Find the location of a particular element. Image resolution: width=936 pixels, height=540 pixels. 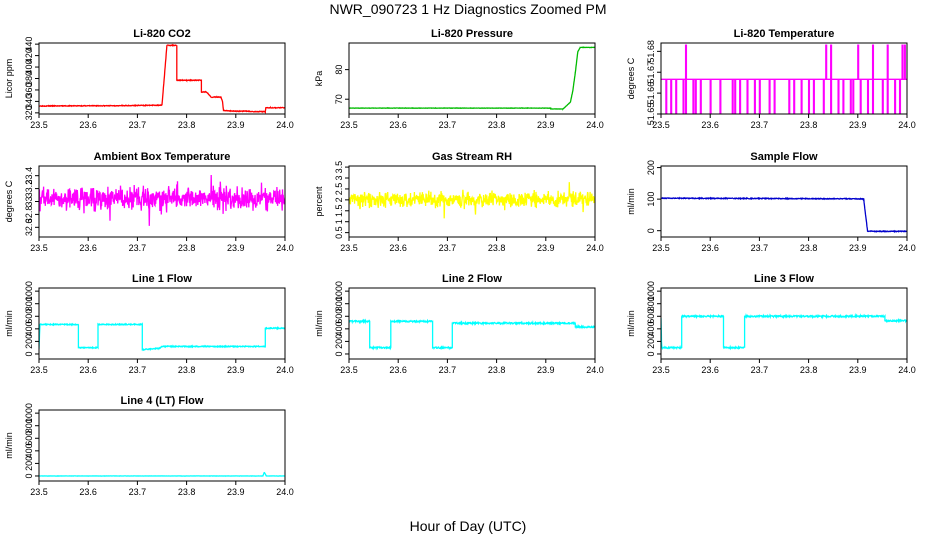

y-tick-label: 32.8 is located at coordinates (29, 215).